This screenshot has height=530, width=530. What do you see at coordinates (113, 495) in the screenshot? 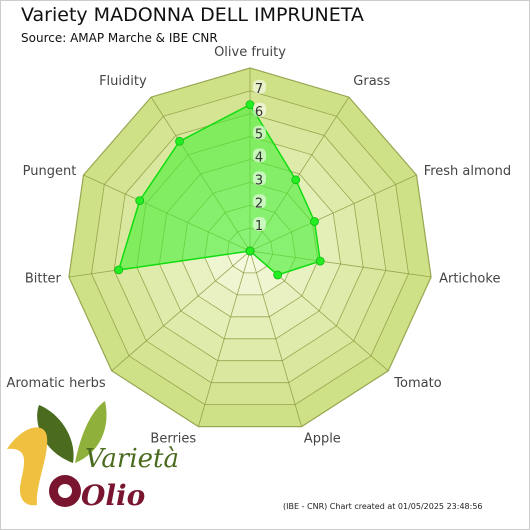
I see `logo-word-bottom: Olio` at bounding box center [113, 495].